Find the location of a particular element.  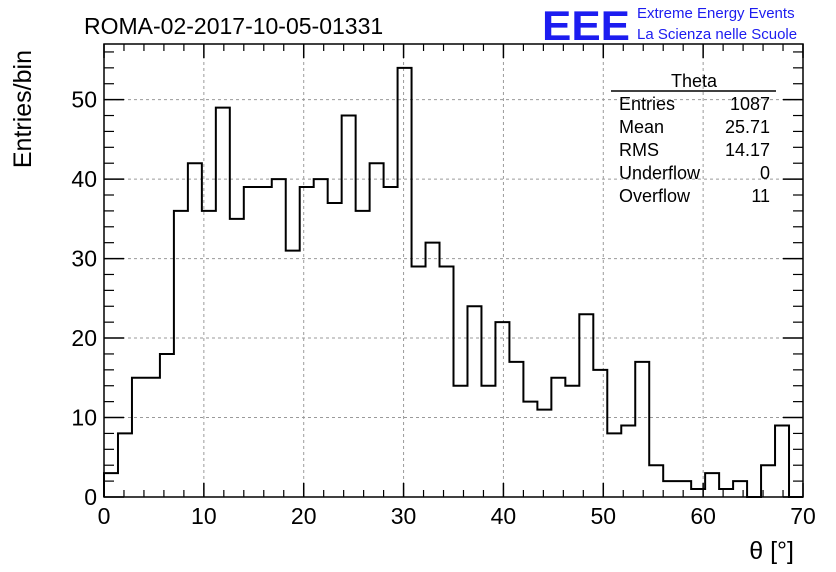

stats-value: 11 is located at coordinates (760, 196).